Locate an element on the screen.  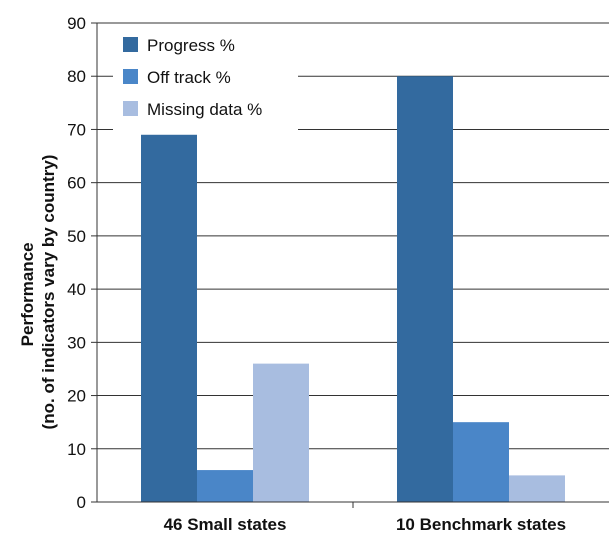
legend-background is located at coordinates (205, 79).